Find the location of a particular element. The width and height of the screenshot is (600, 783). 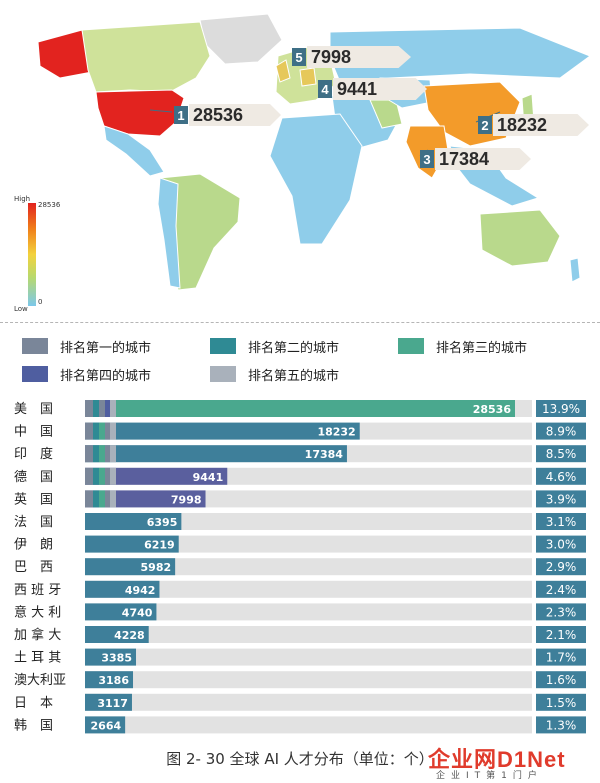

map-region-greenland is located at coordinates (241, 39).